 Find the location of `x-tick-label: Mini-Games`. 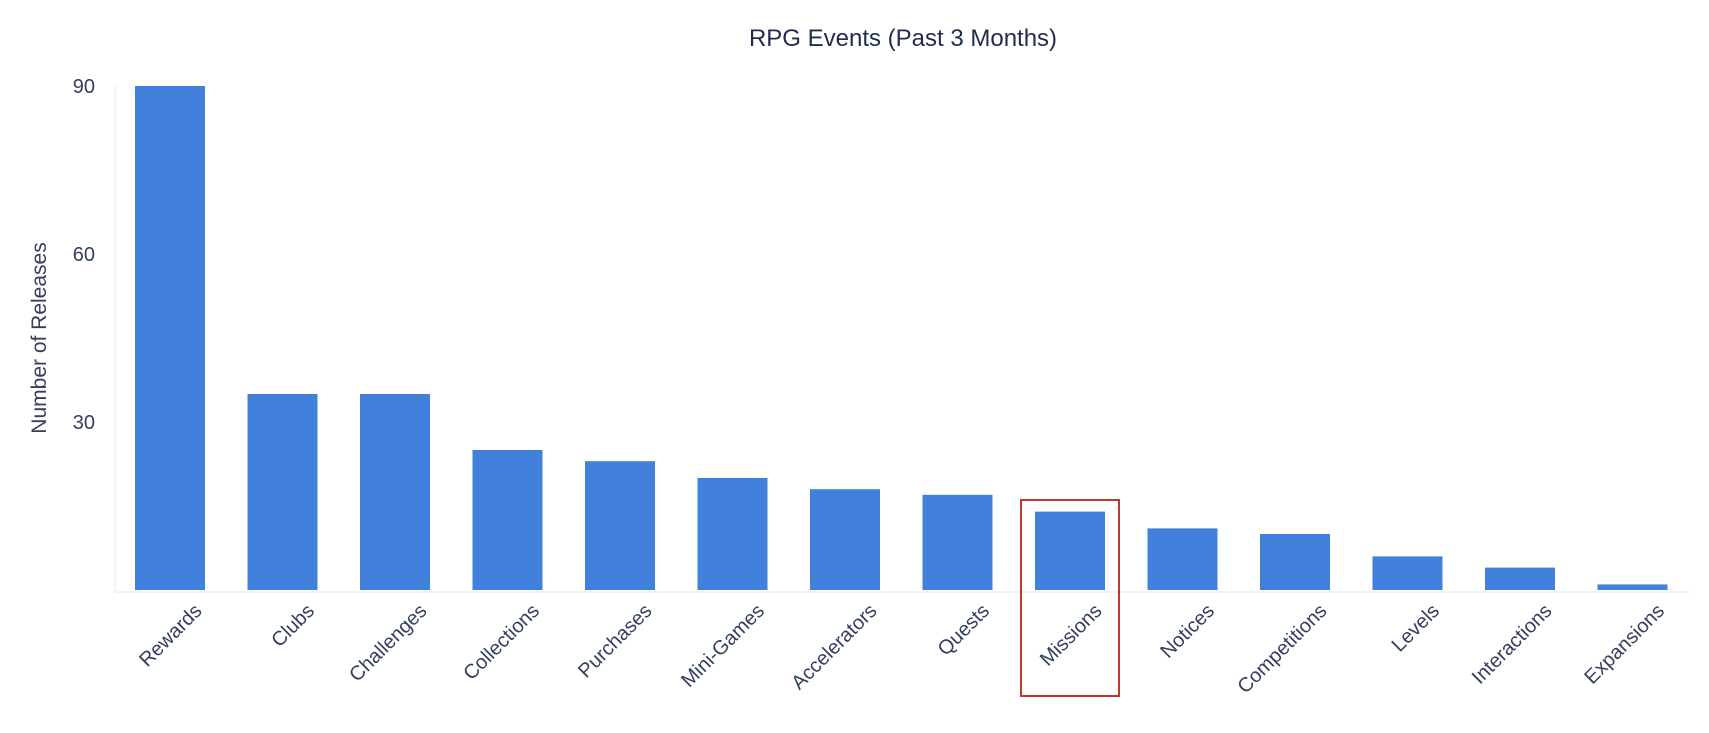

x-tick-label: Mini-Games is located at coordinates (723, 646).